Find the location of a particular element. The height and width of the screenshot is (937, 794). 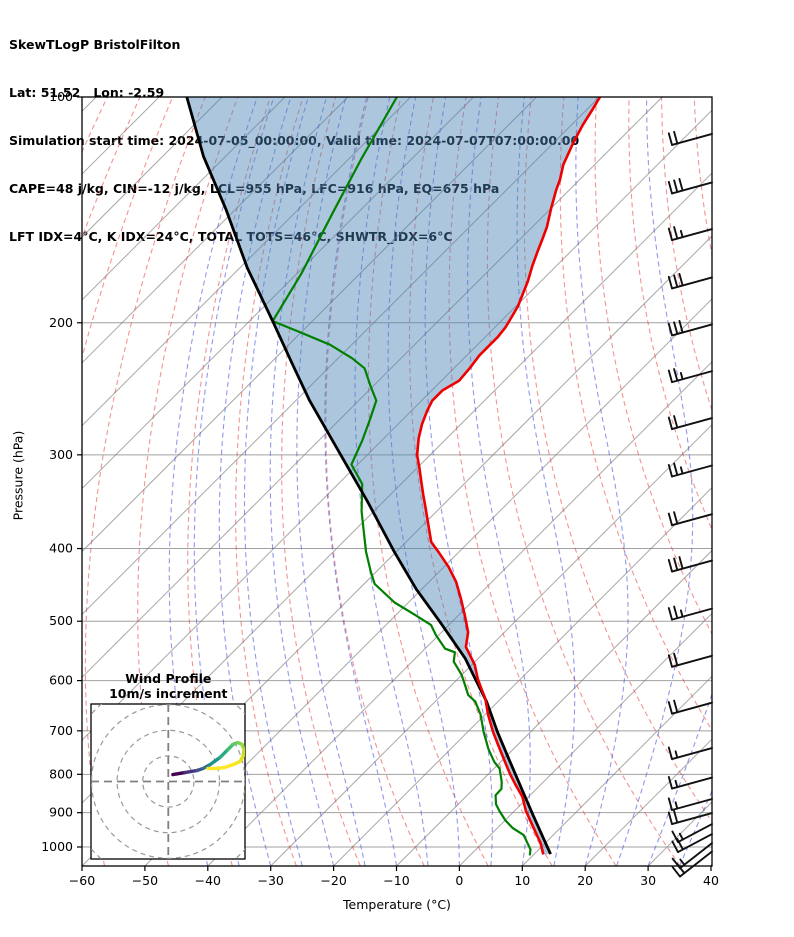

x-tick-label: 20 is located at coordinates (585, 880).